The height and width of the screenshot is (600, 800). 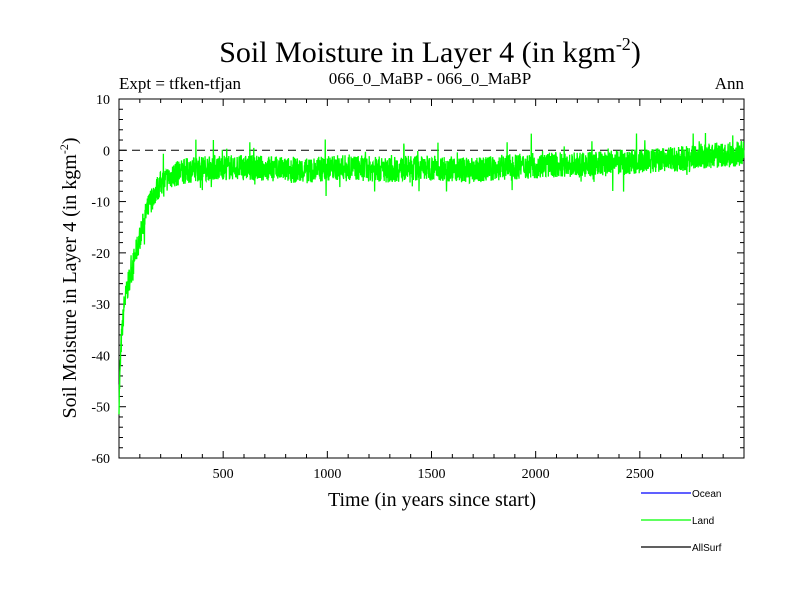 I want to click on chart-subtitle: 066_0_MaBP - 066_0_MaBP, so click(x=430, y=78).